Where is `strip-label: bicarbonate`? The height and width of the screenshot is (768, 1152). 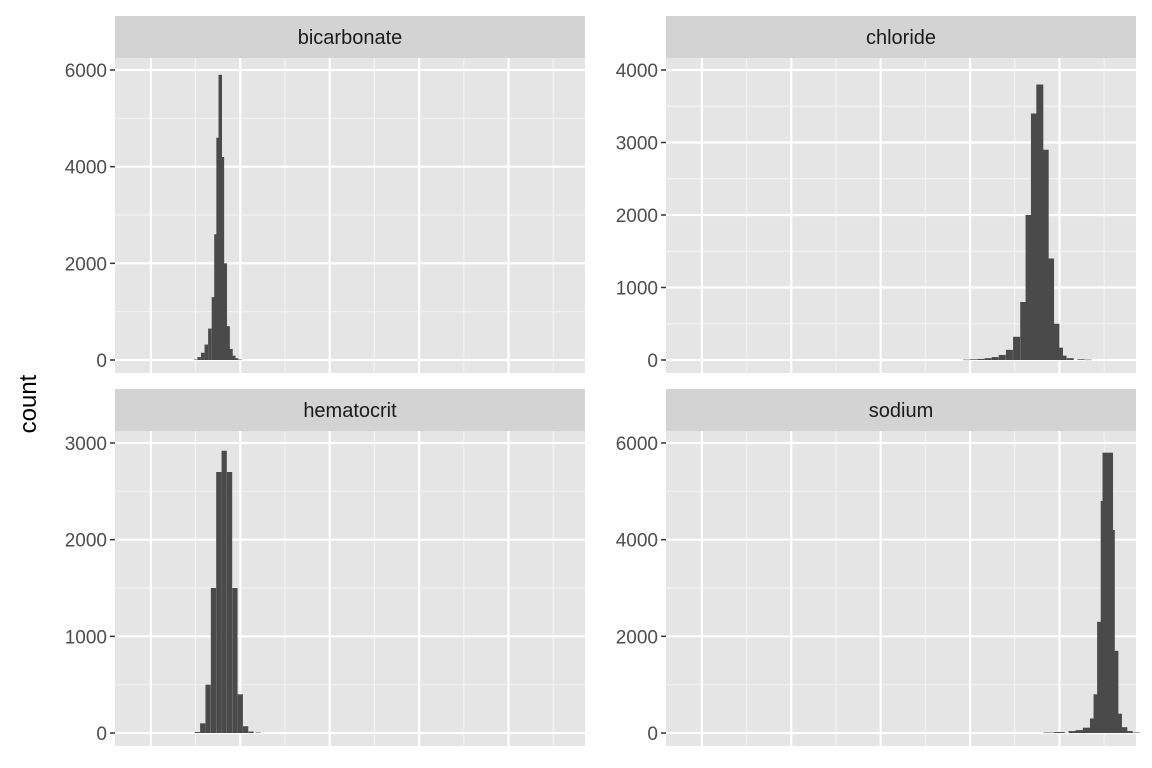
strip-label: bicarbonate is located at coordinates (350, 38).